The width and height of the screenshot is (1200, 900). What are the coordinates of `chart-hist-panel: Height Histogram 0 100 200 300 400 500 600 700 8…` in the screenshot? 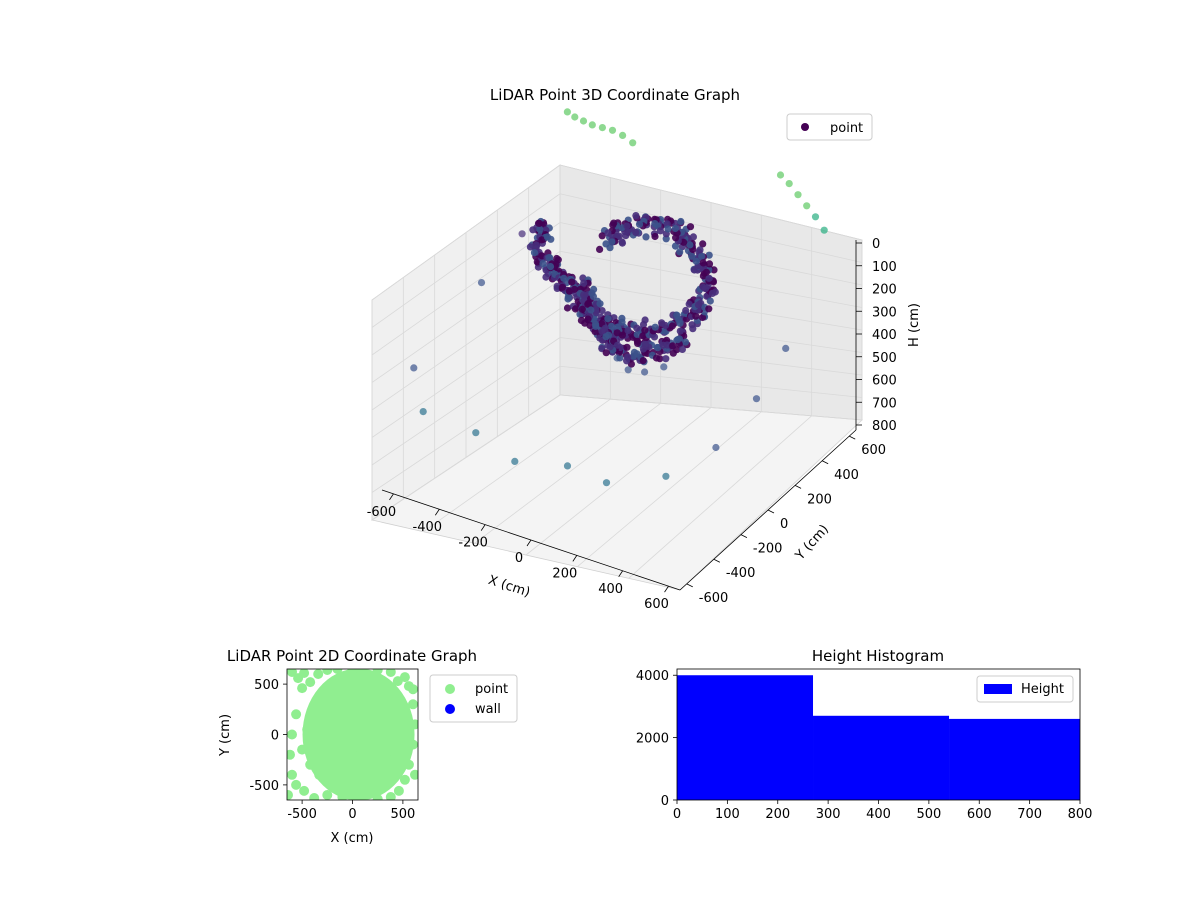 It's located at (864, 734).